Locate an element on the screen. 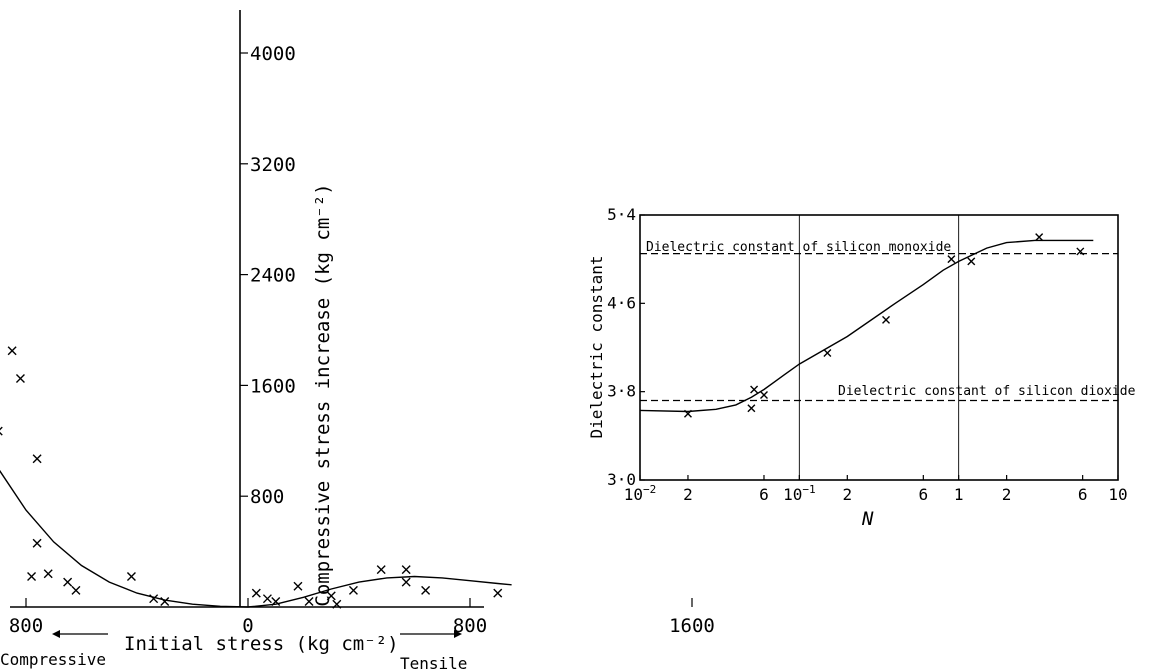 This screenshot has height=672, width=1162. x-tick-label: 1 is located at coordinates (959, 494).